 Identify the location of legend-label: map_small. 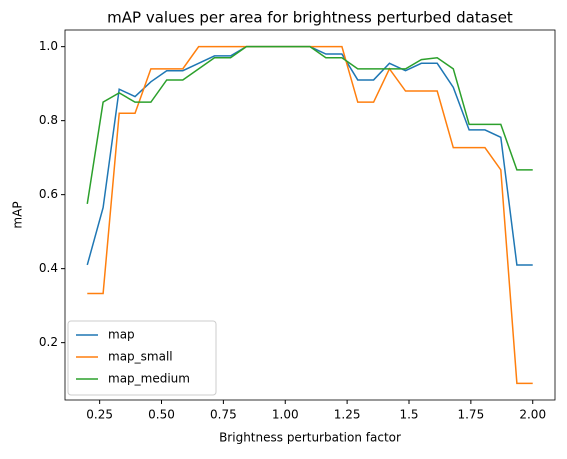
(140, 357).